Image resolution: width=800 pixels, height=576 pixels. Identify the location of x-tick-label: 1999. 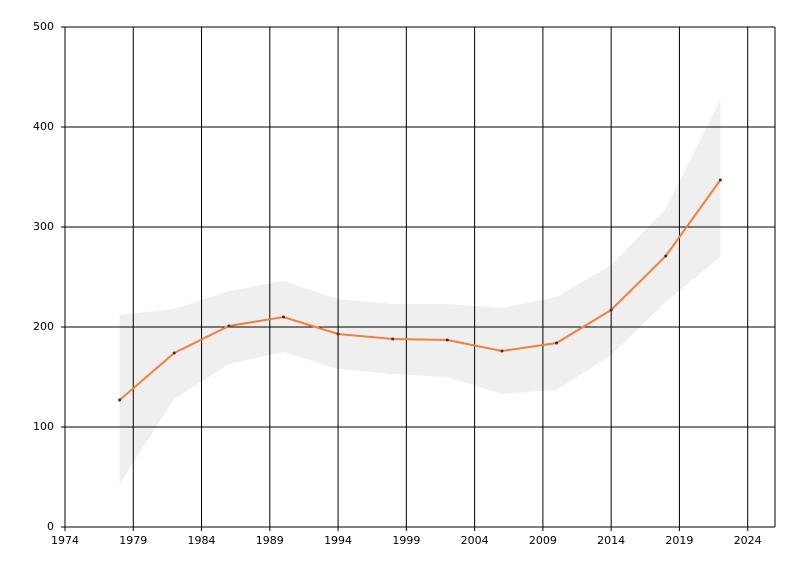
(406, 540).